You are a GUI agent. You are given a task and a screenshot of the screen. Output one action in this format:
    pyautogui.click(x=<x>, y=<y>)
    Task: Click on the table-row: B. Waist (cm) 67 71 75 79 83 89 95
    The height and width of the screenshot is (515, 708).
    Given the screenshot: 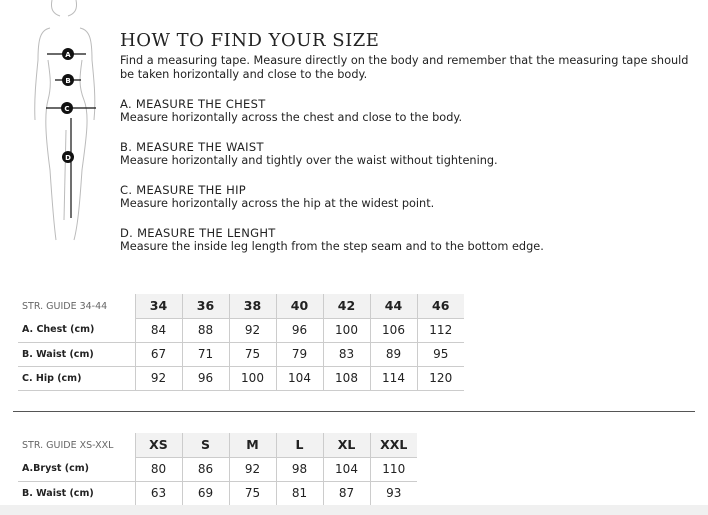 What is the action you would take?
    pyautogui.click(x=241, y=354)
    